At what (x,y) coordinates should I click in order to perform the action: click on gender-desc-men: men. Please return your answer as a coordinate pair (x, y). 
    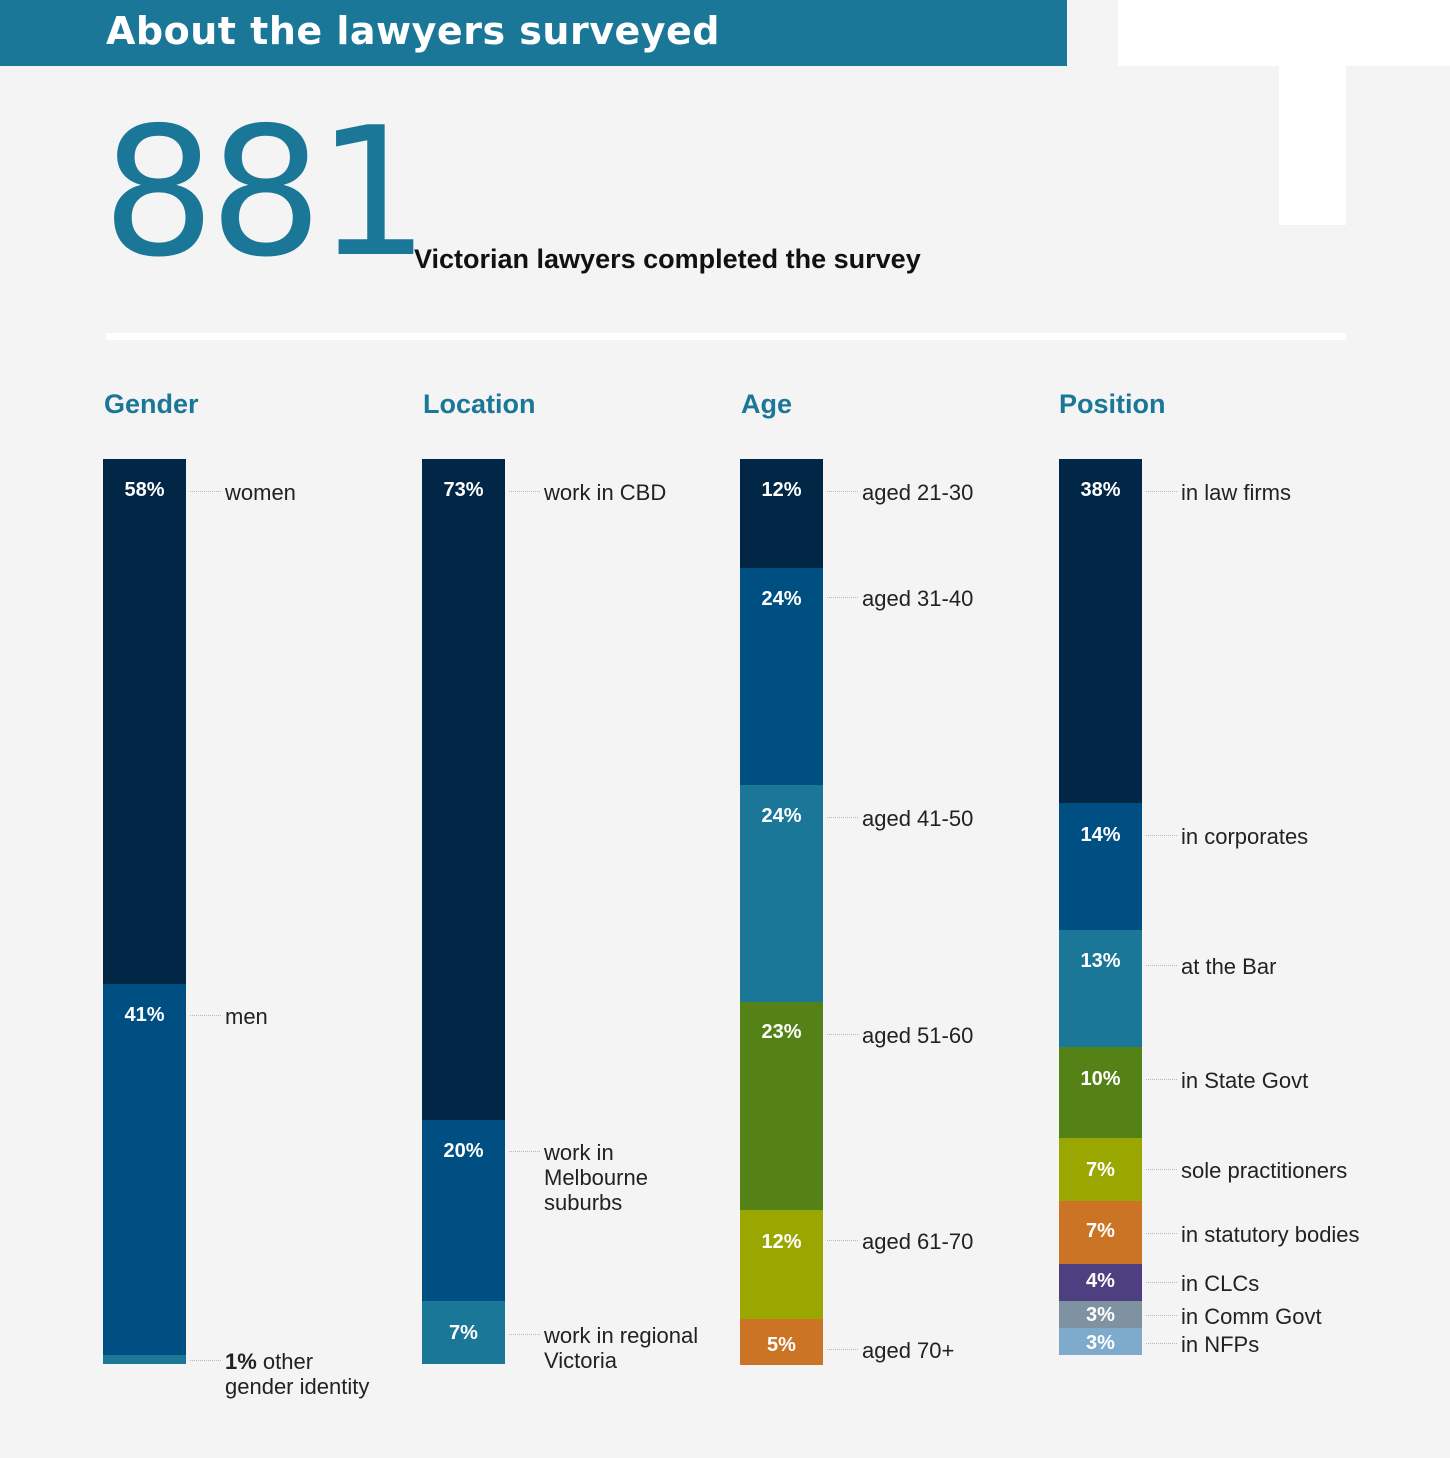
    Looking at the image, I should click on (246, 1016).